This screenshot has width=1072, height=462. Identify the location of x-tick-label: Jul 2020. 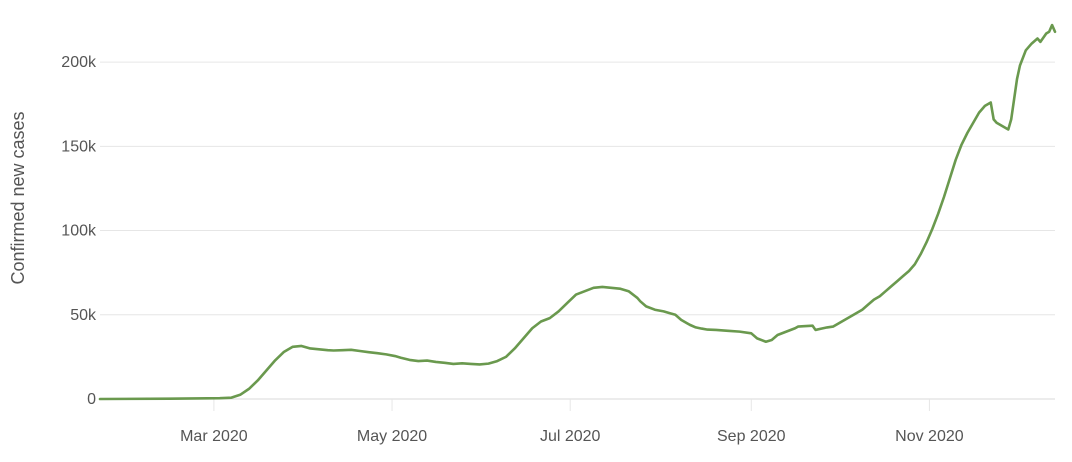
(570, 436).